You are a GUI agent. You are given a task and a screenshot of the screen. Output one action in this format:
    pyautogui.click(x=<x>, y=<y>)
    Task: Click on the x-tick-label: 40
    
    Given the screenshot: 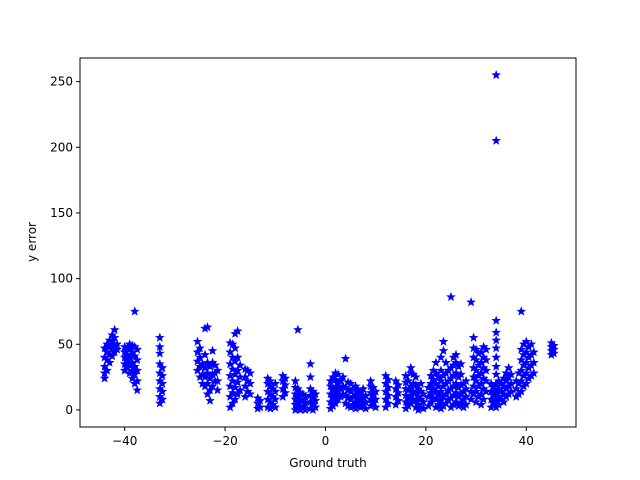 What is the action you would take?
    pyautogui.click(x=526, y=441)
    